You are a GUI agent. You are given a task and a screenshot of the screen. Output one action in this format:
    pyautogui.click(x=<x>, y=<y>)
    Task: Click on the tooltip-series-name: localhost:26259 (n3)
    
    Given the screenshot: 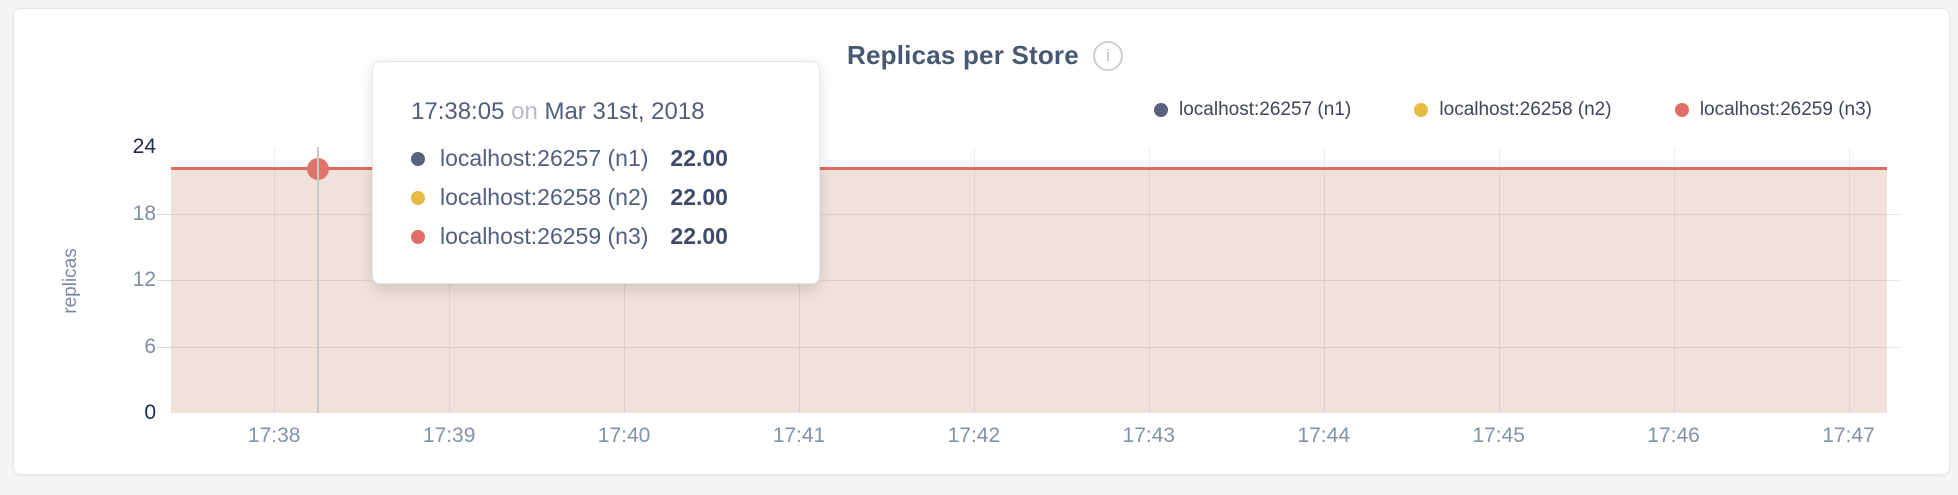 What is the action you would take?
    pyautogui.click(x=544, y=236)
    